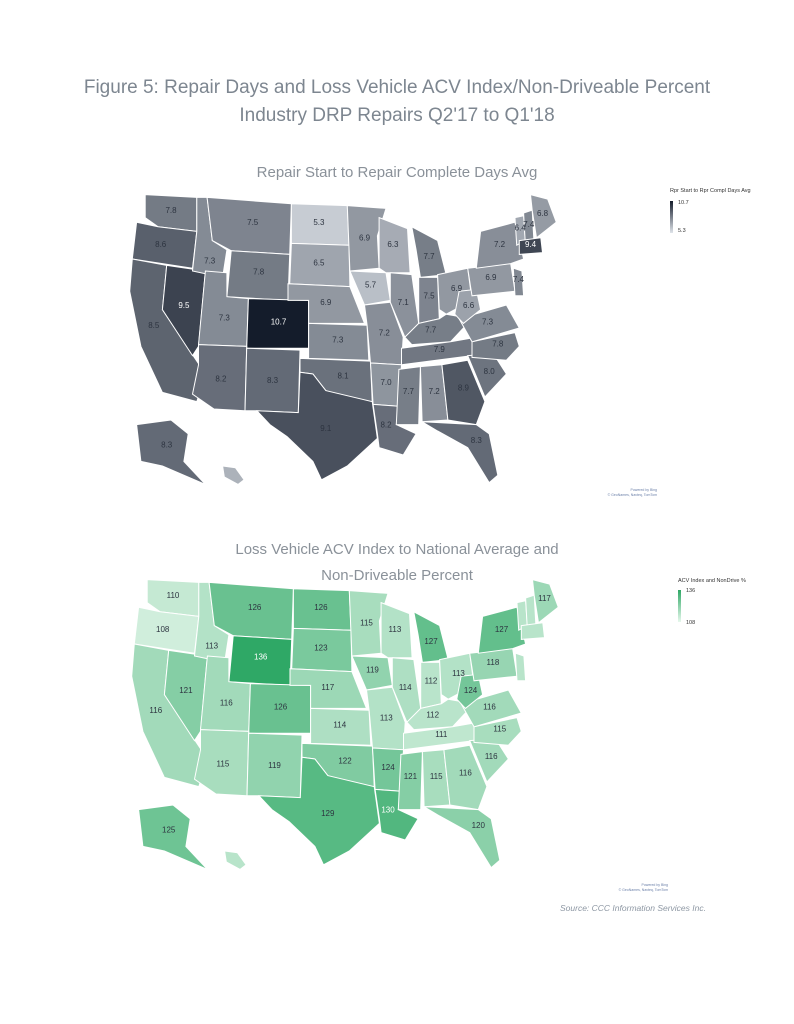  What do you see at coordinates (429, 296) in the screenshot?
I see `state-label-in: 7.5` at bounding box center [429, 296].